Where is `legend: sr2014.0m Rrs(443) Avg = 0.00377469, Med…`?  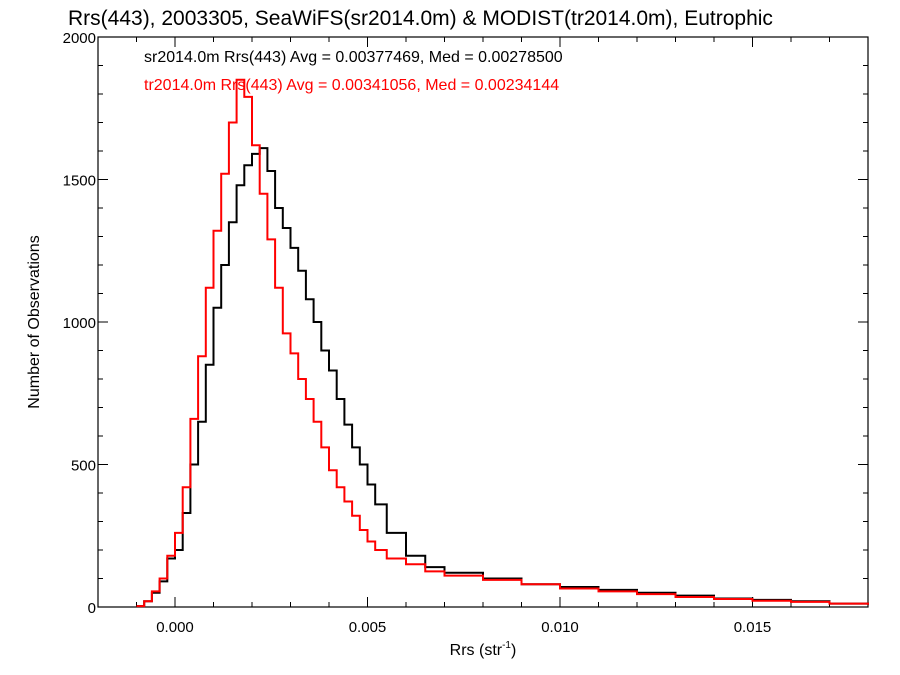 legend: sr2014.0m Rrs(443) Avg = 0.00377469, Med… is located at coordinates (353, 71).